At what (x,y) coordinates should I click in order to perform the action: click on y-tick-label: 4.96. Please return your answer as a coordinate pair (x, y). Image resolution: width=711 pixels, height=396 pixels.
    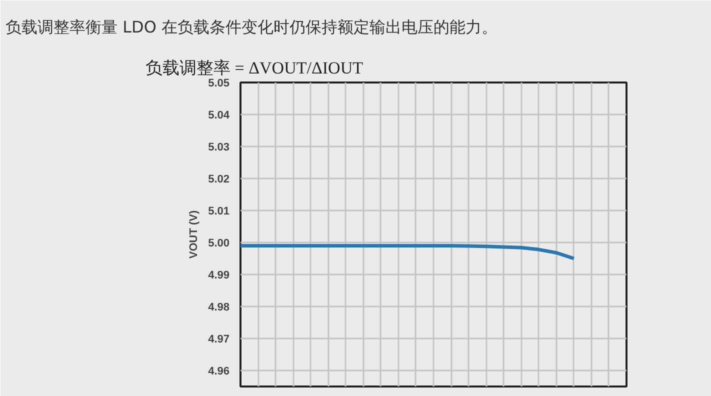
    Looking at the image, I should click on (219, 372).